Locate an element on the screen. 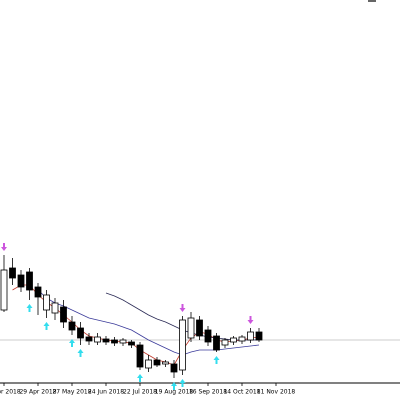 Image resolution: width=400 pixels, height=400 pixels. x-tick-label: 24 Jun 2018 is located at coordinates (106, 392).